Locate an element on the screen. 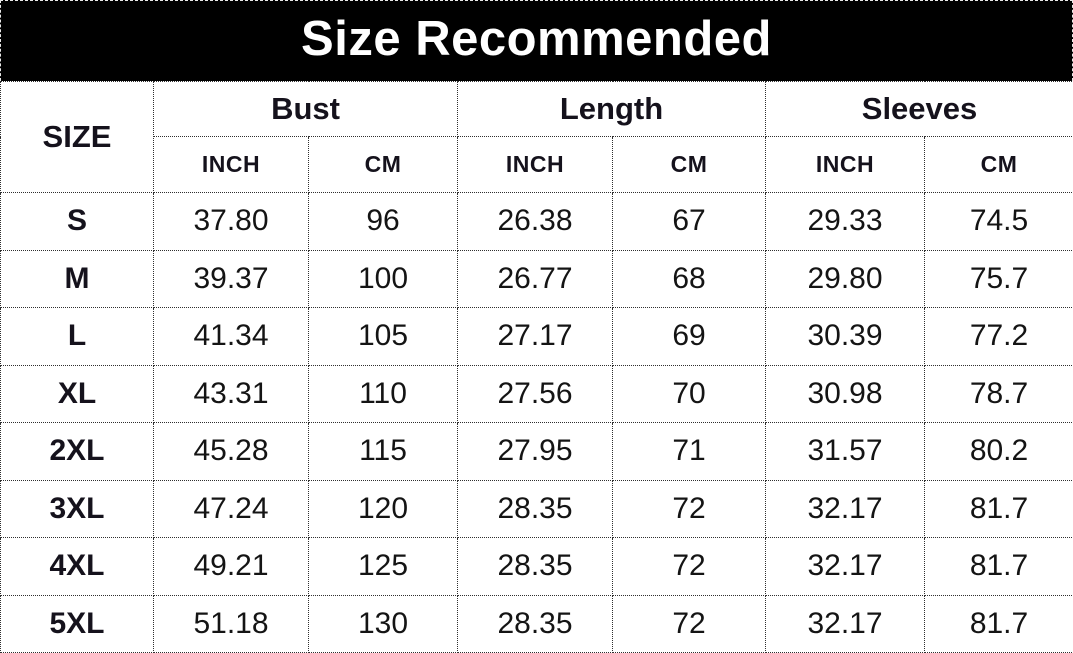 This screenshot has width=1073, height=653. bust-cm-value: 125 is located at coordinates (383, 566).